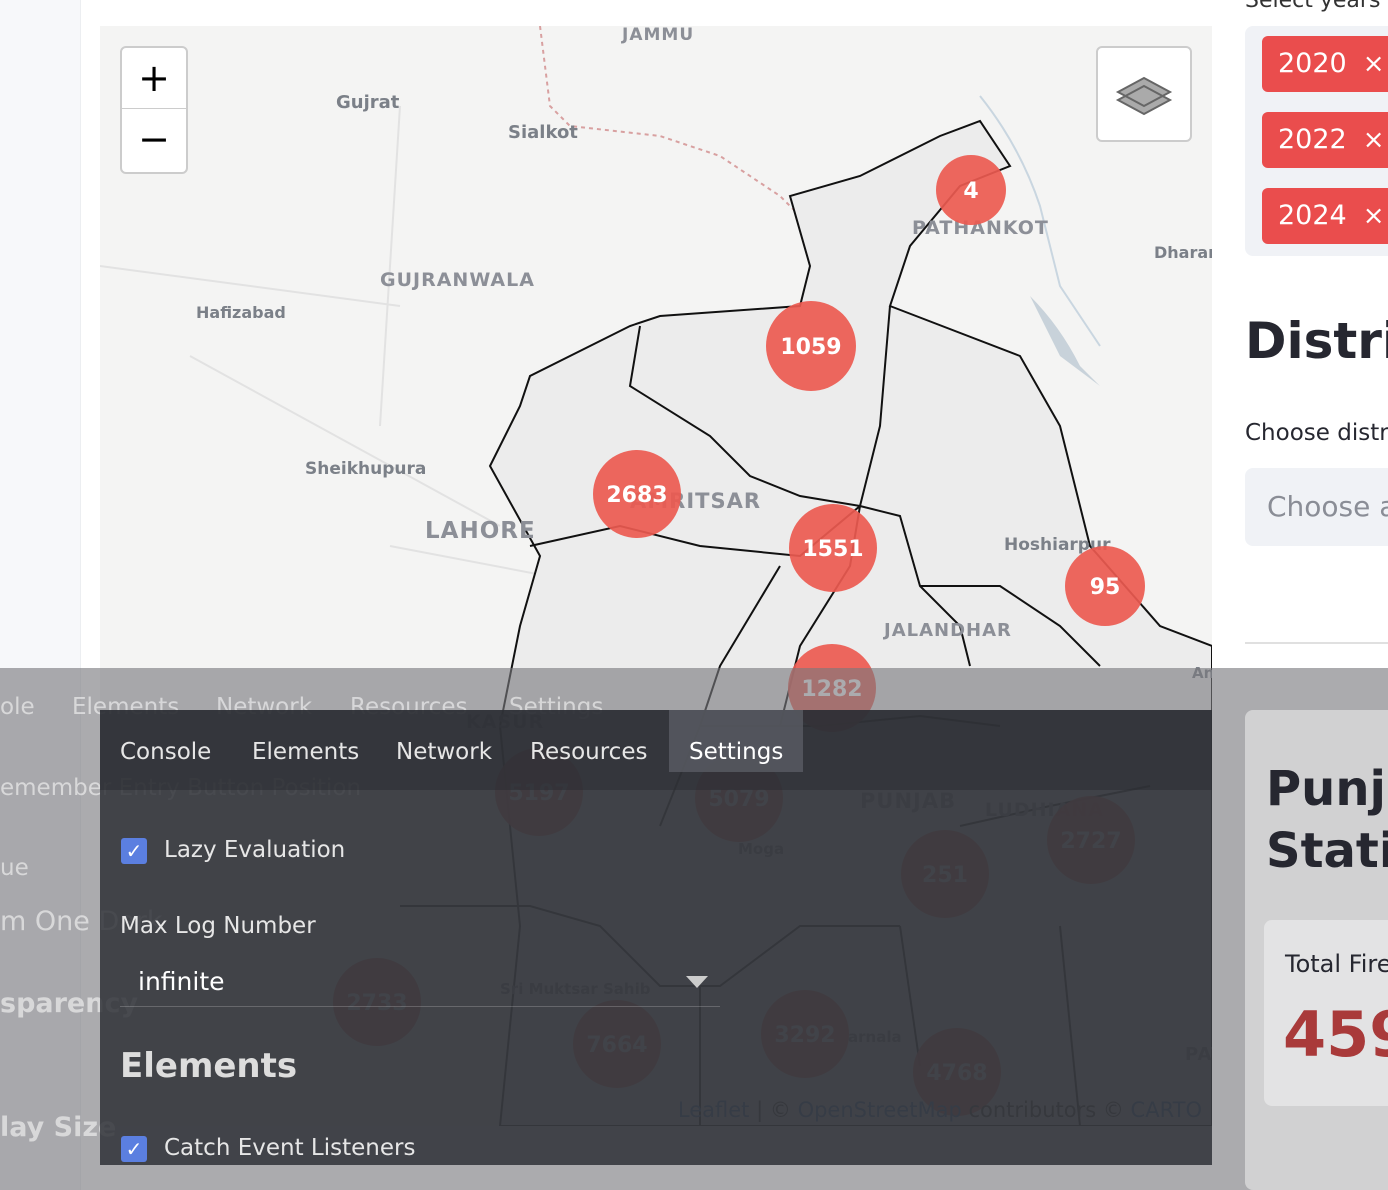 The image size is (1388, 1190). I want to click on layers-icon, so click(1144, 96).